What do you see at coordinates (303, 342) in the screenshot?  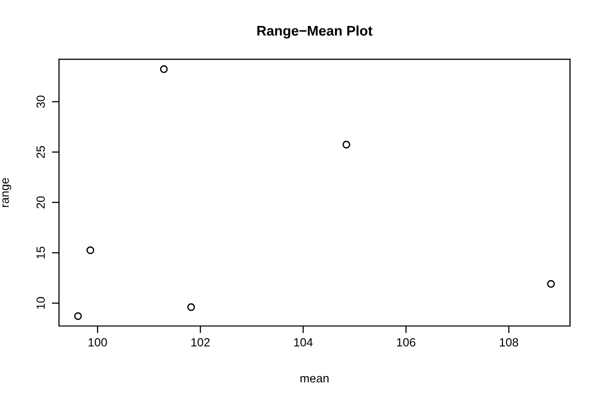 I see `x-tick-label: 104` at bounding box center [303, 342].